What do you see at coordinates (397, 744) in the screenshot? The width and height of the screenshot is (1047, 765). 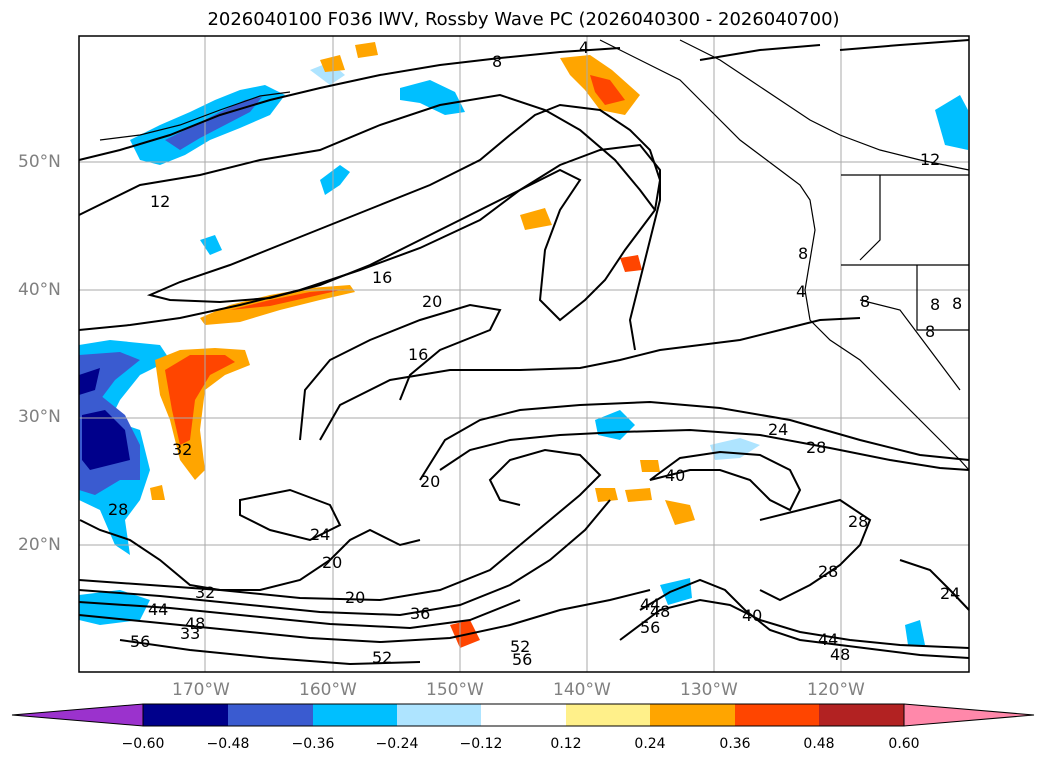 I see `colorbar-tick: −0.24` at bounding box center [397, 744].